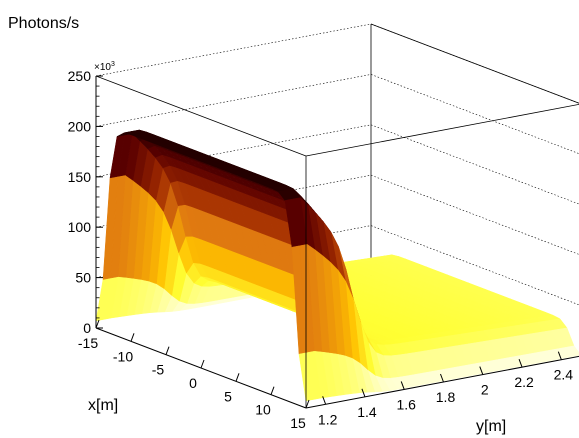  I want to click on z-tick-label: 250, so click(80, 76).